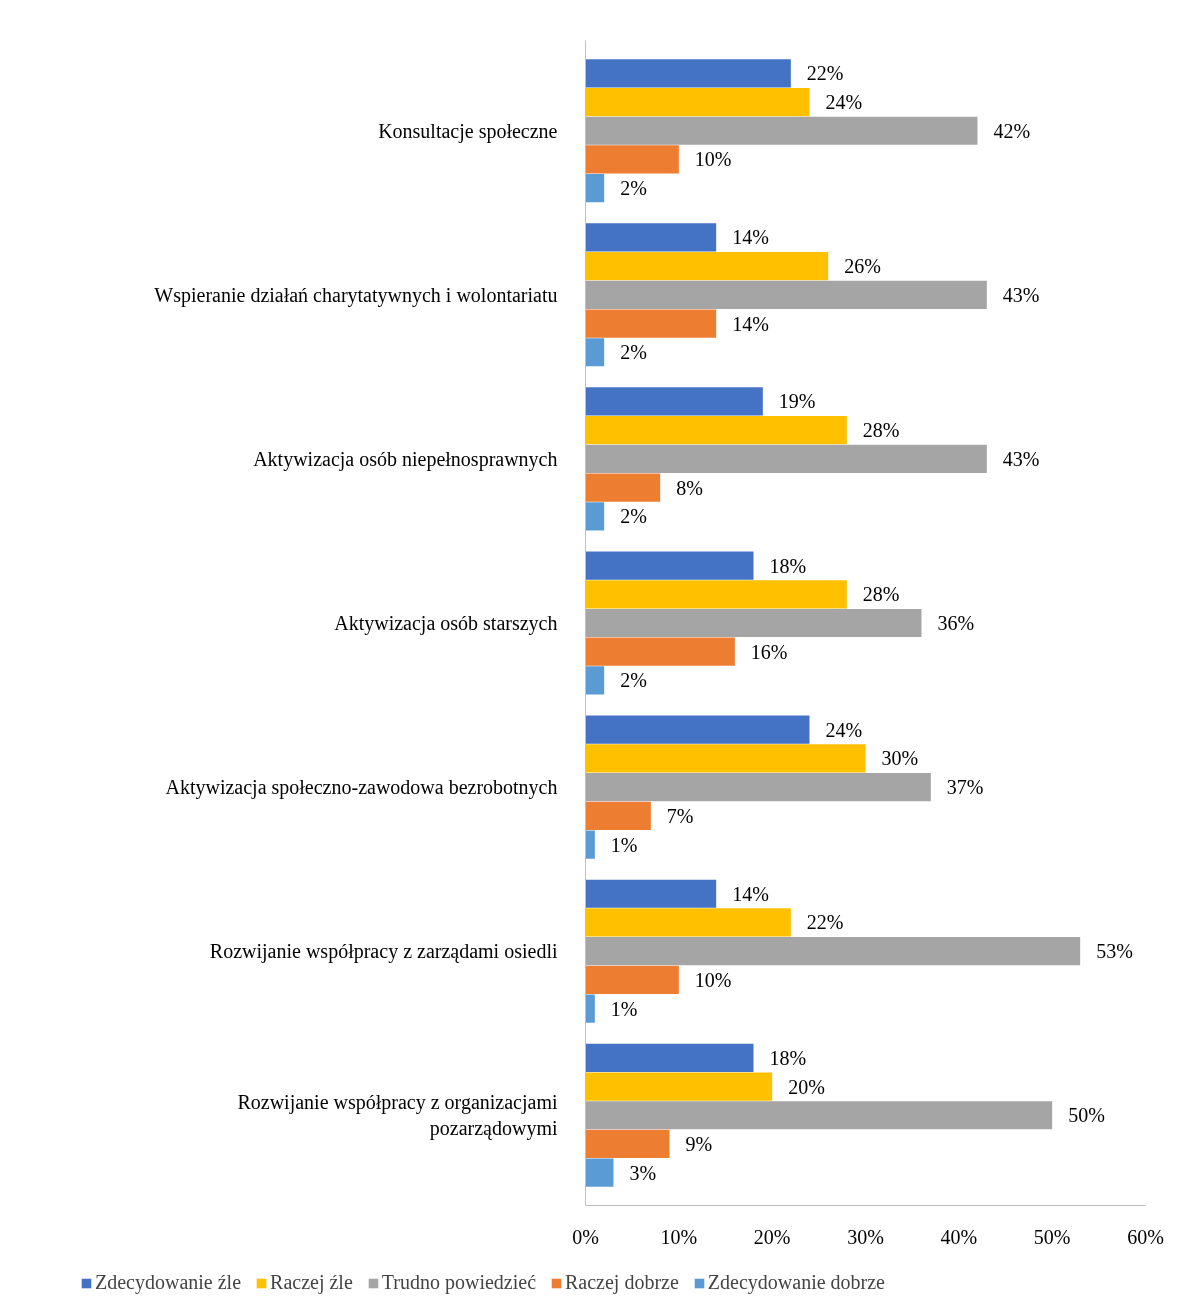 This screenshot has height=1316, width=1195. What do you see at coordinates (699, 1143) in the screenshot?
I see `data-label: 9%` at bounding box center [699, 1143].